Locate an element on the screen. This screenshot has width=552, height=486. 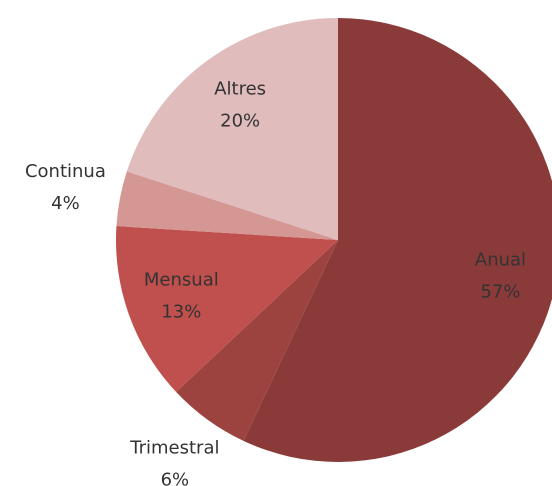
slice-label: Continua is located at coordinates (65, 171).